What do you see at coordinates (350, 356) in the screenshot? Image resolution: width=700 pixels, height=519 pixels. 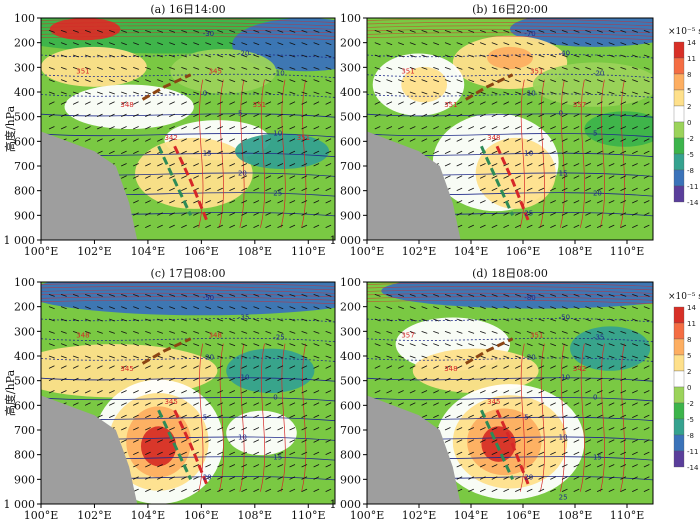 I see `y-tick-label: 400` at bounding box center [350, 356].